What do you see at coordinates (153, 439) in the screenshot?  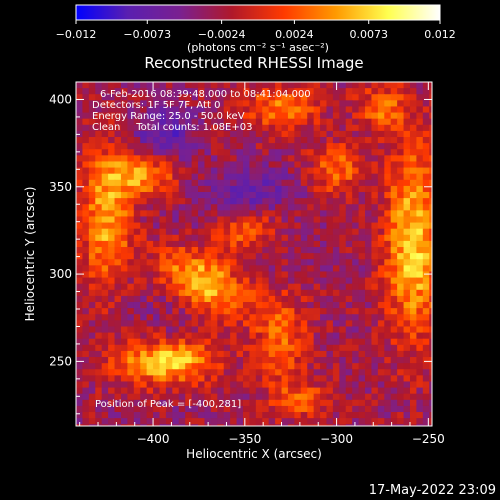 I see `x-tick-label: −400` at bounding box center [153, 439].